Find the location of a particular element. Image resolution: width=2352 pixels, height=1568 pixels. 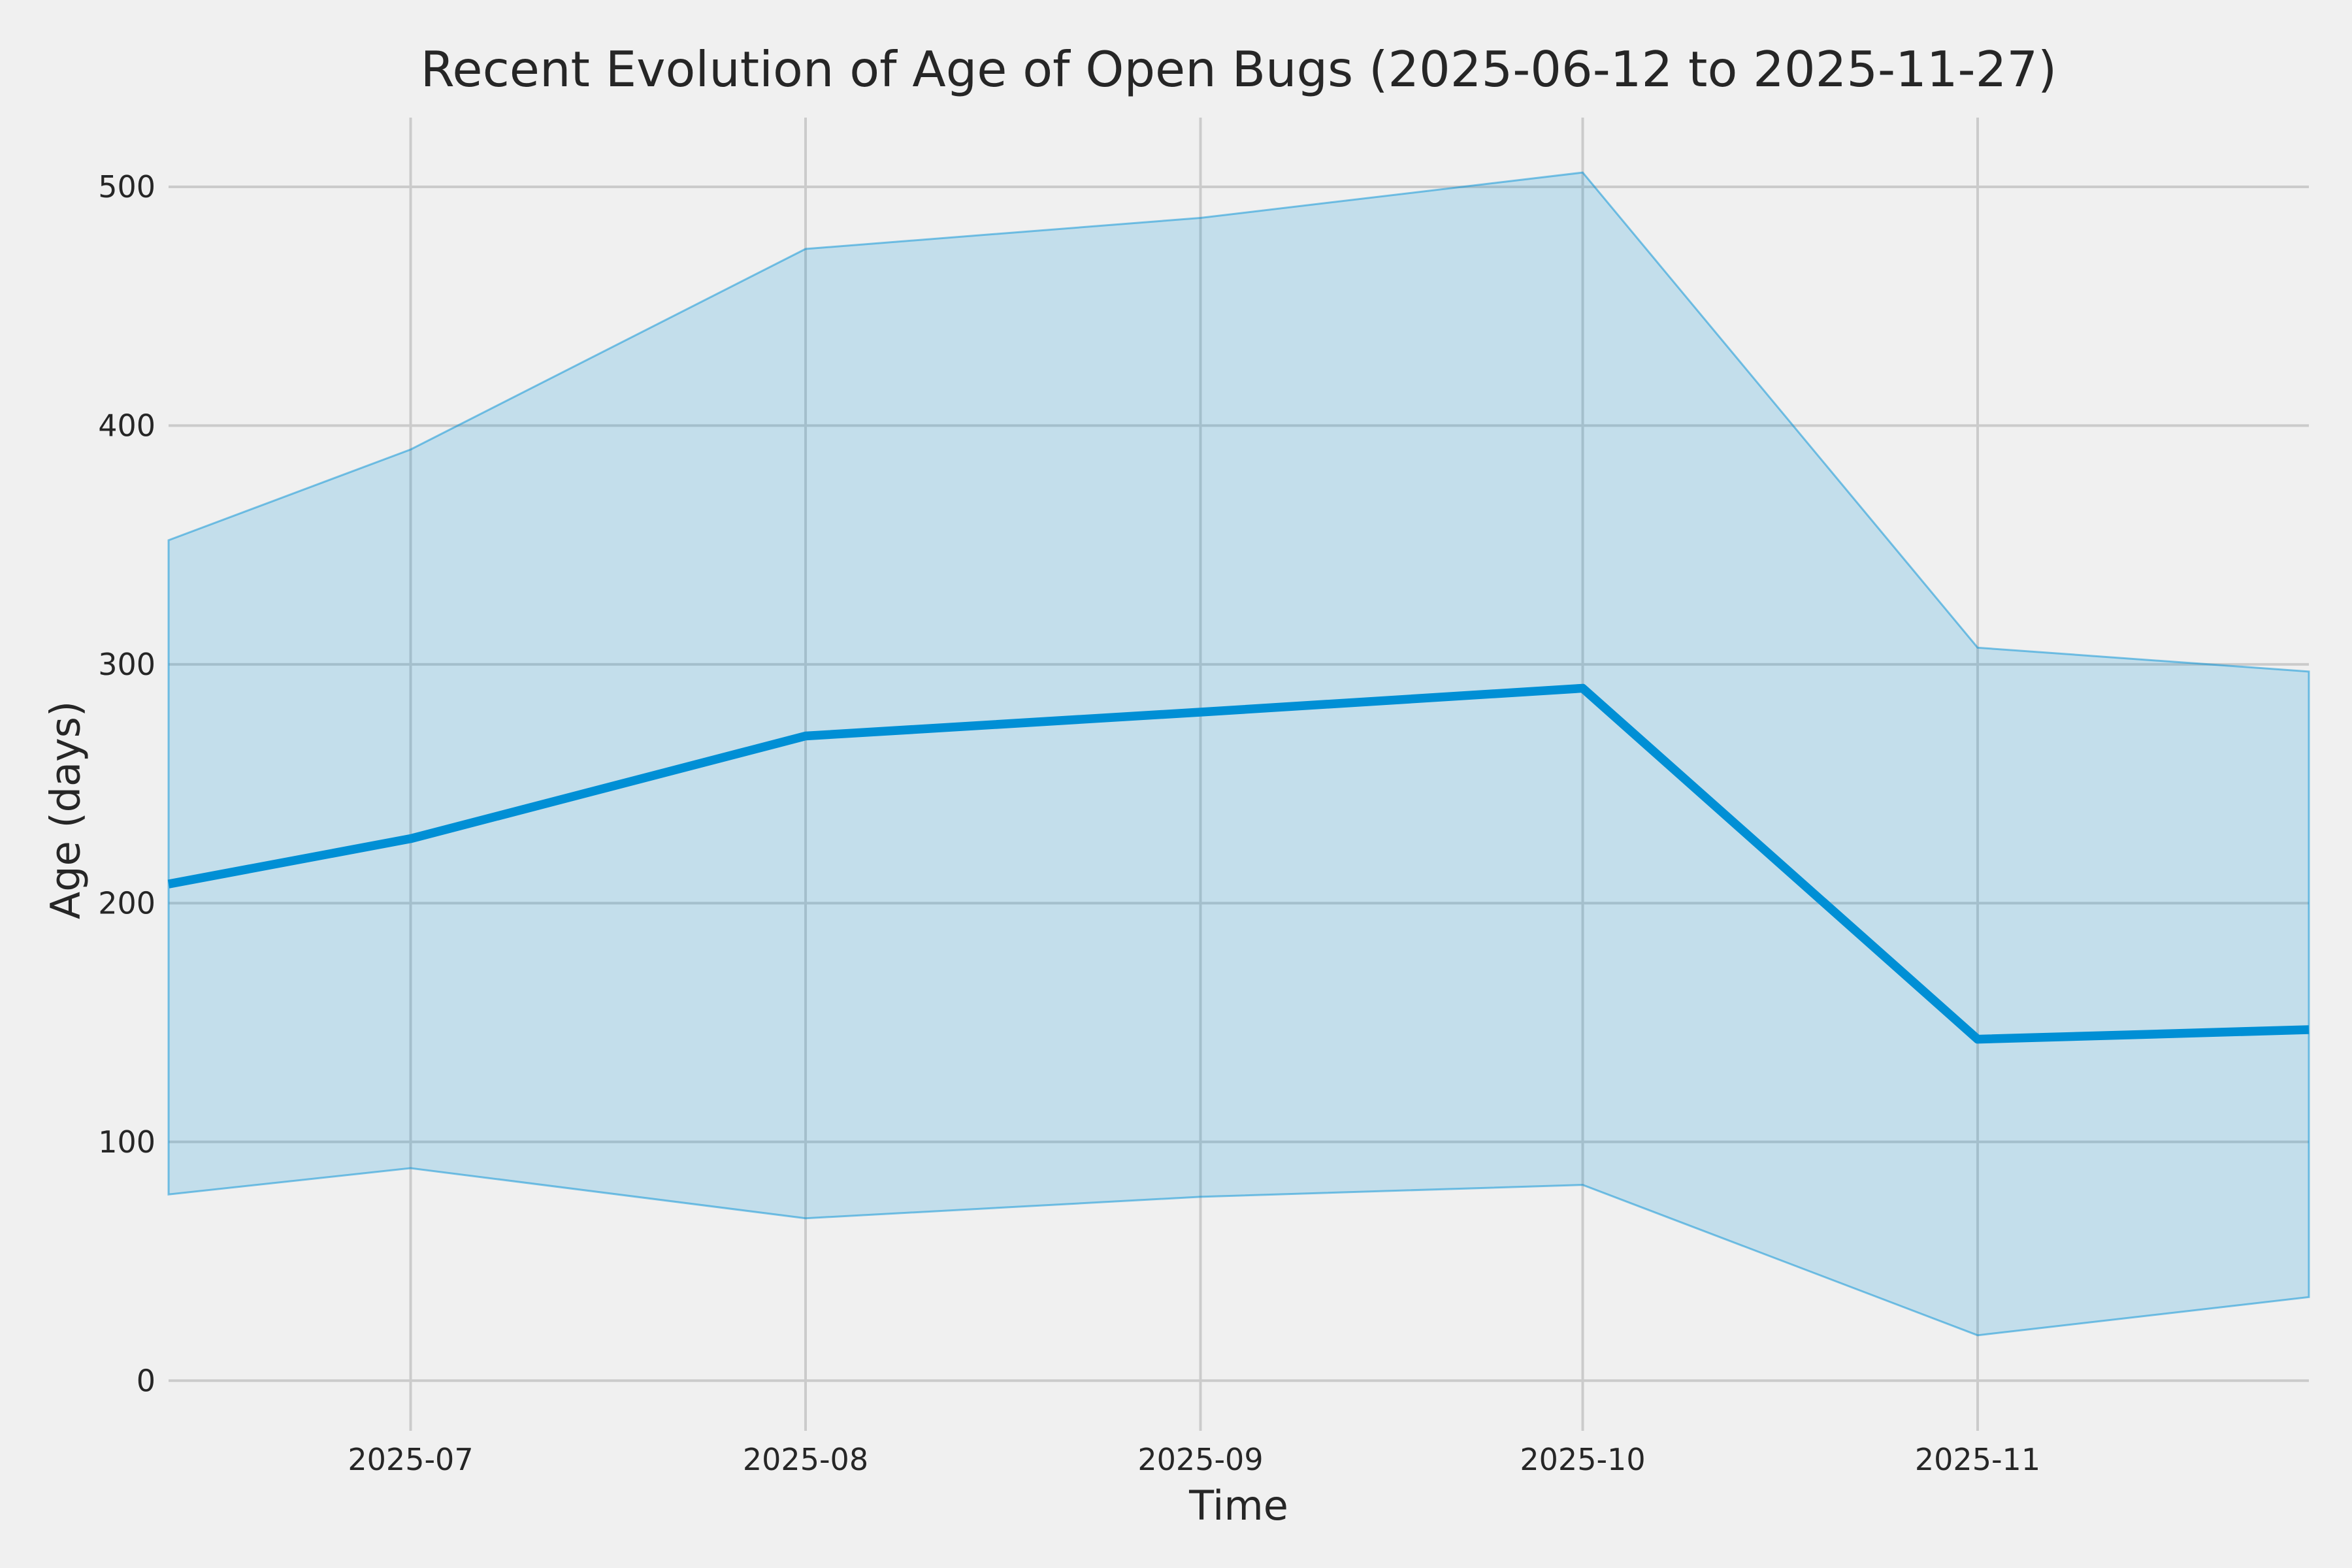

x-axis-label: Time is located at coordinates (1238, 1505).